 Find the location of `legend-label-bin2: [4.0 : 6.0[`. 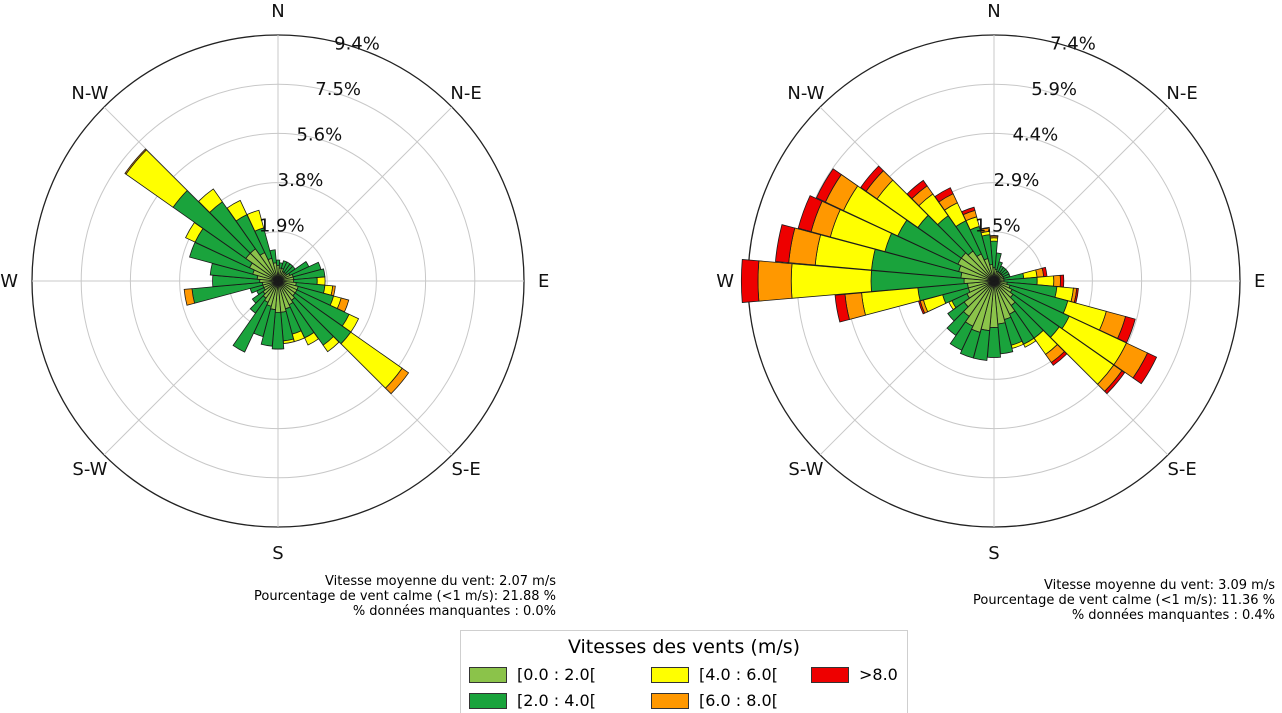

legend-label-bin2: [4.0 : 6.0[ is located at coordinates (738, 674).